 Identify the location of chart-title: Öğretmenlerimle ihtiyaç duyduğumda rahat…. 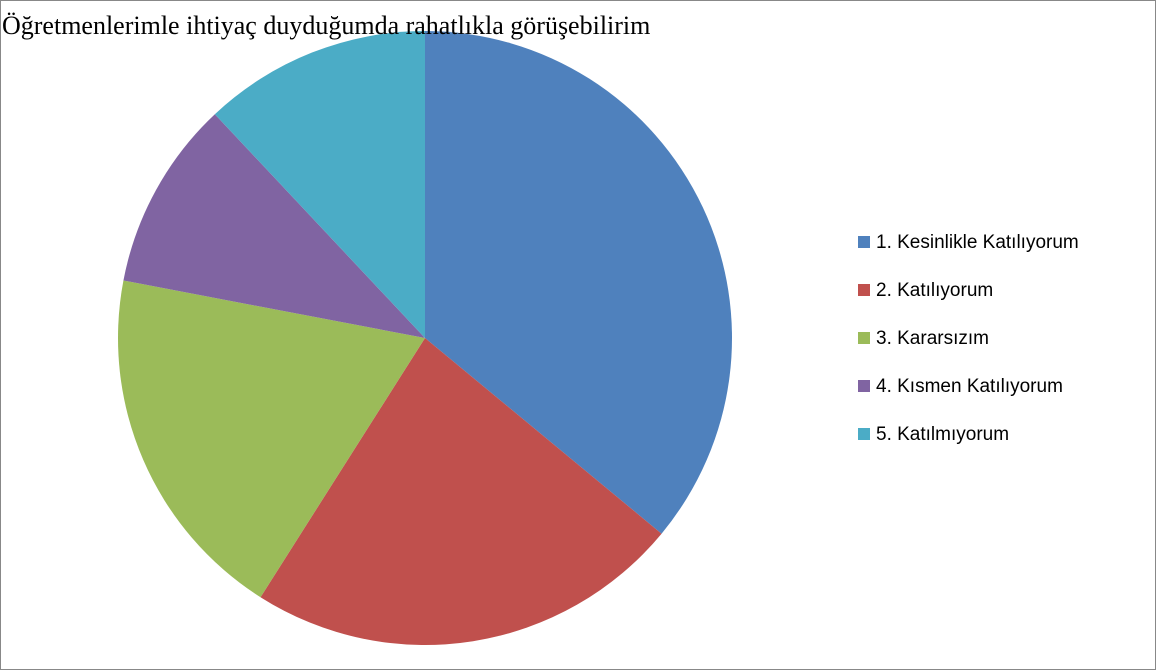
(326, 25).